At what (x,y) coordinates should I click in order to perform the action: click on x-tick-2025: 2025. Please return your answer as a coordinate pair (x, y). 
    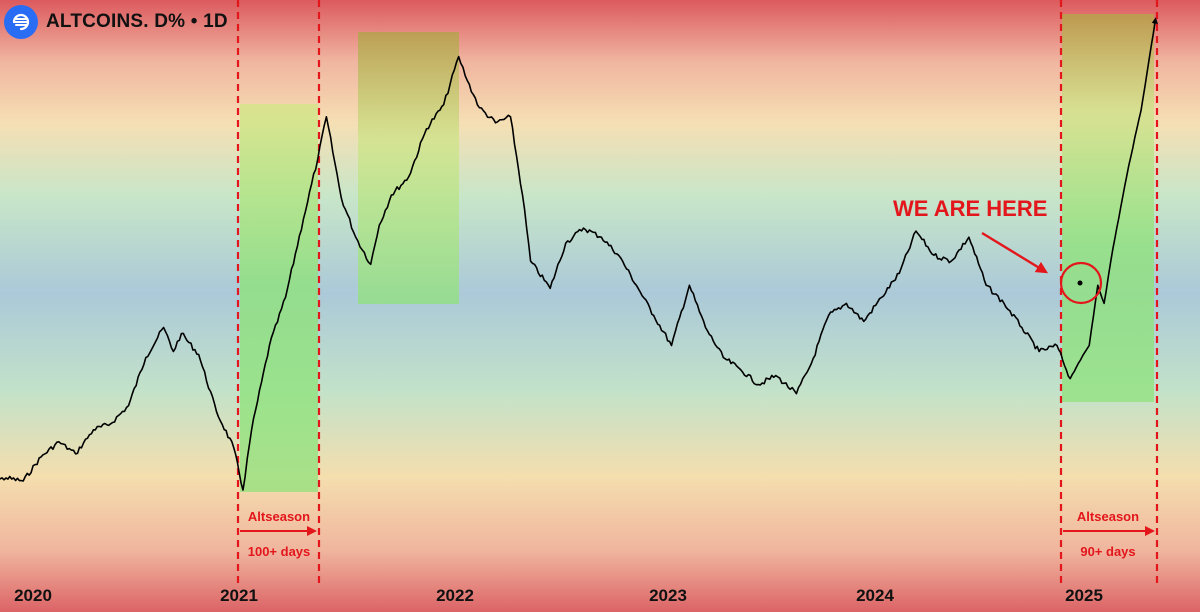
    Looking at the image, I should click on (1084, 595).